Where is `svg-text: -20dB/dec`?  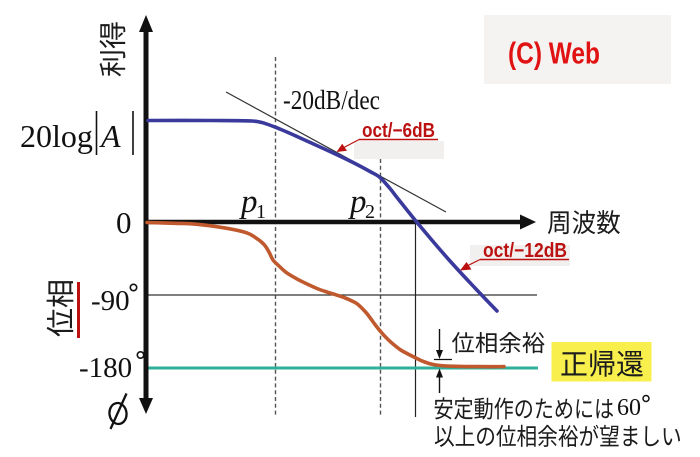
svg-text: -20dB/dec is located at coordinates (331, 100).